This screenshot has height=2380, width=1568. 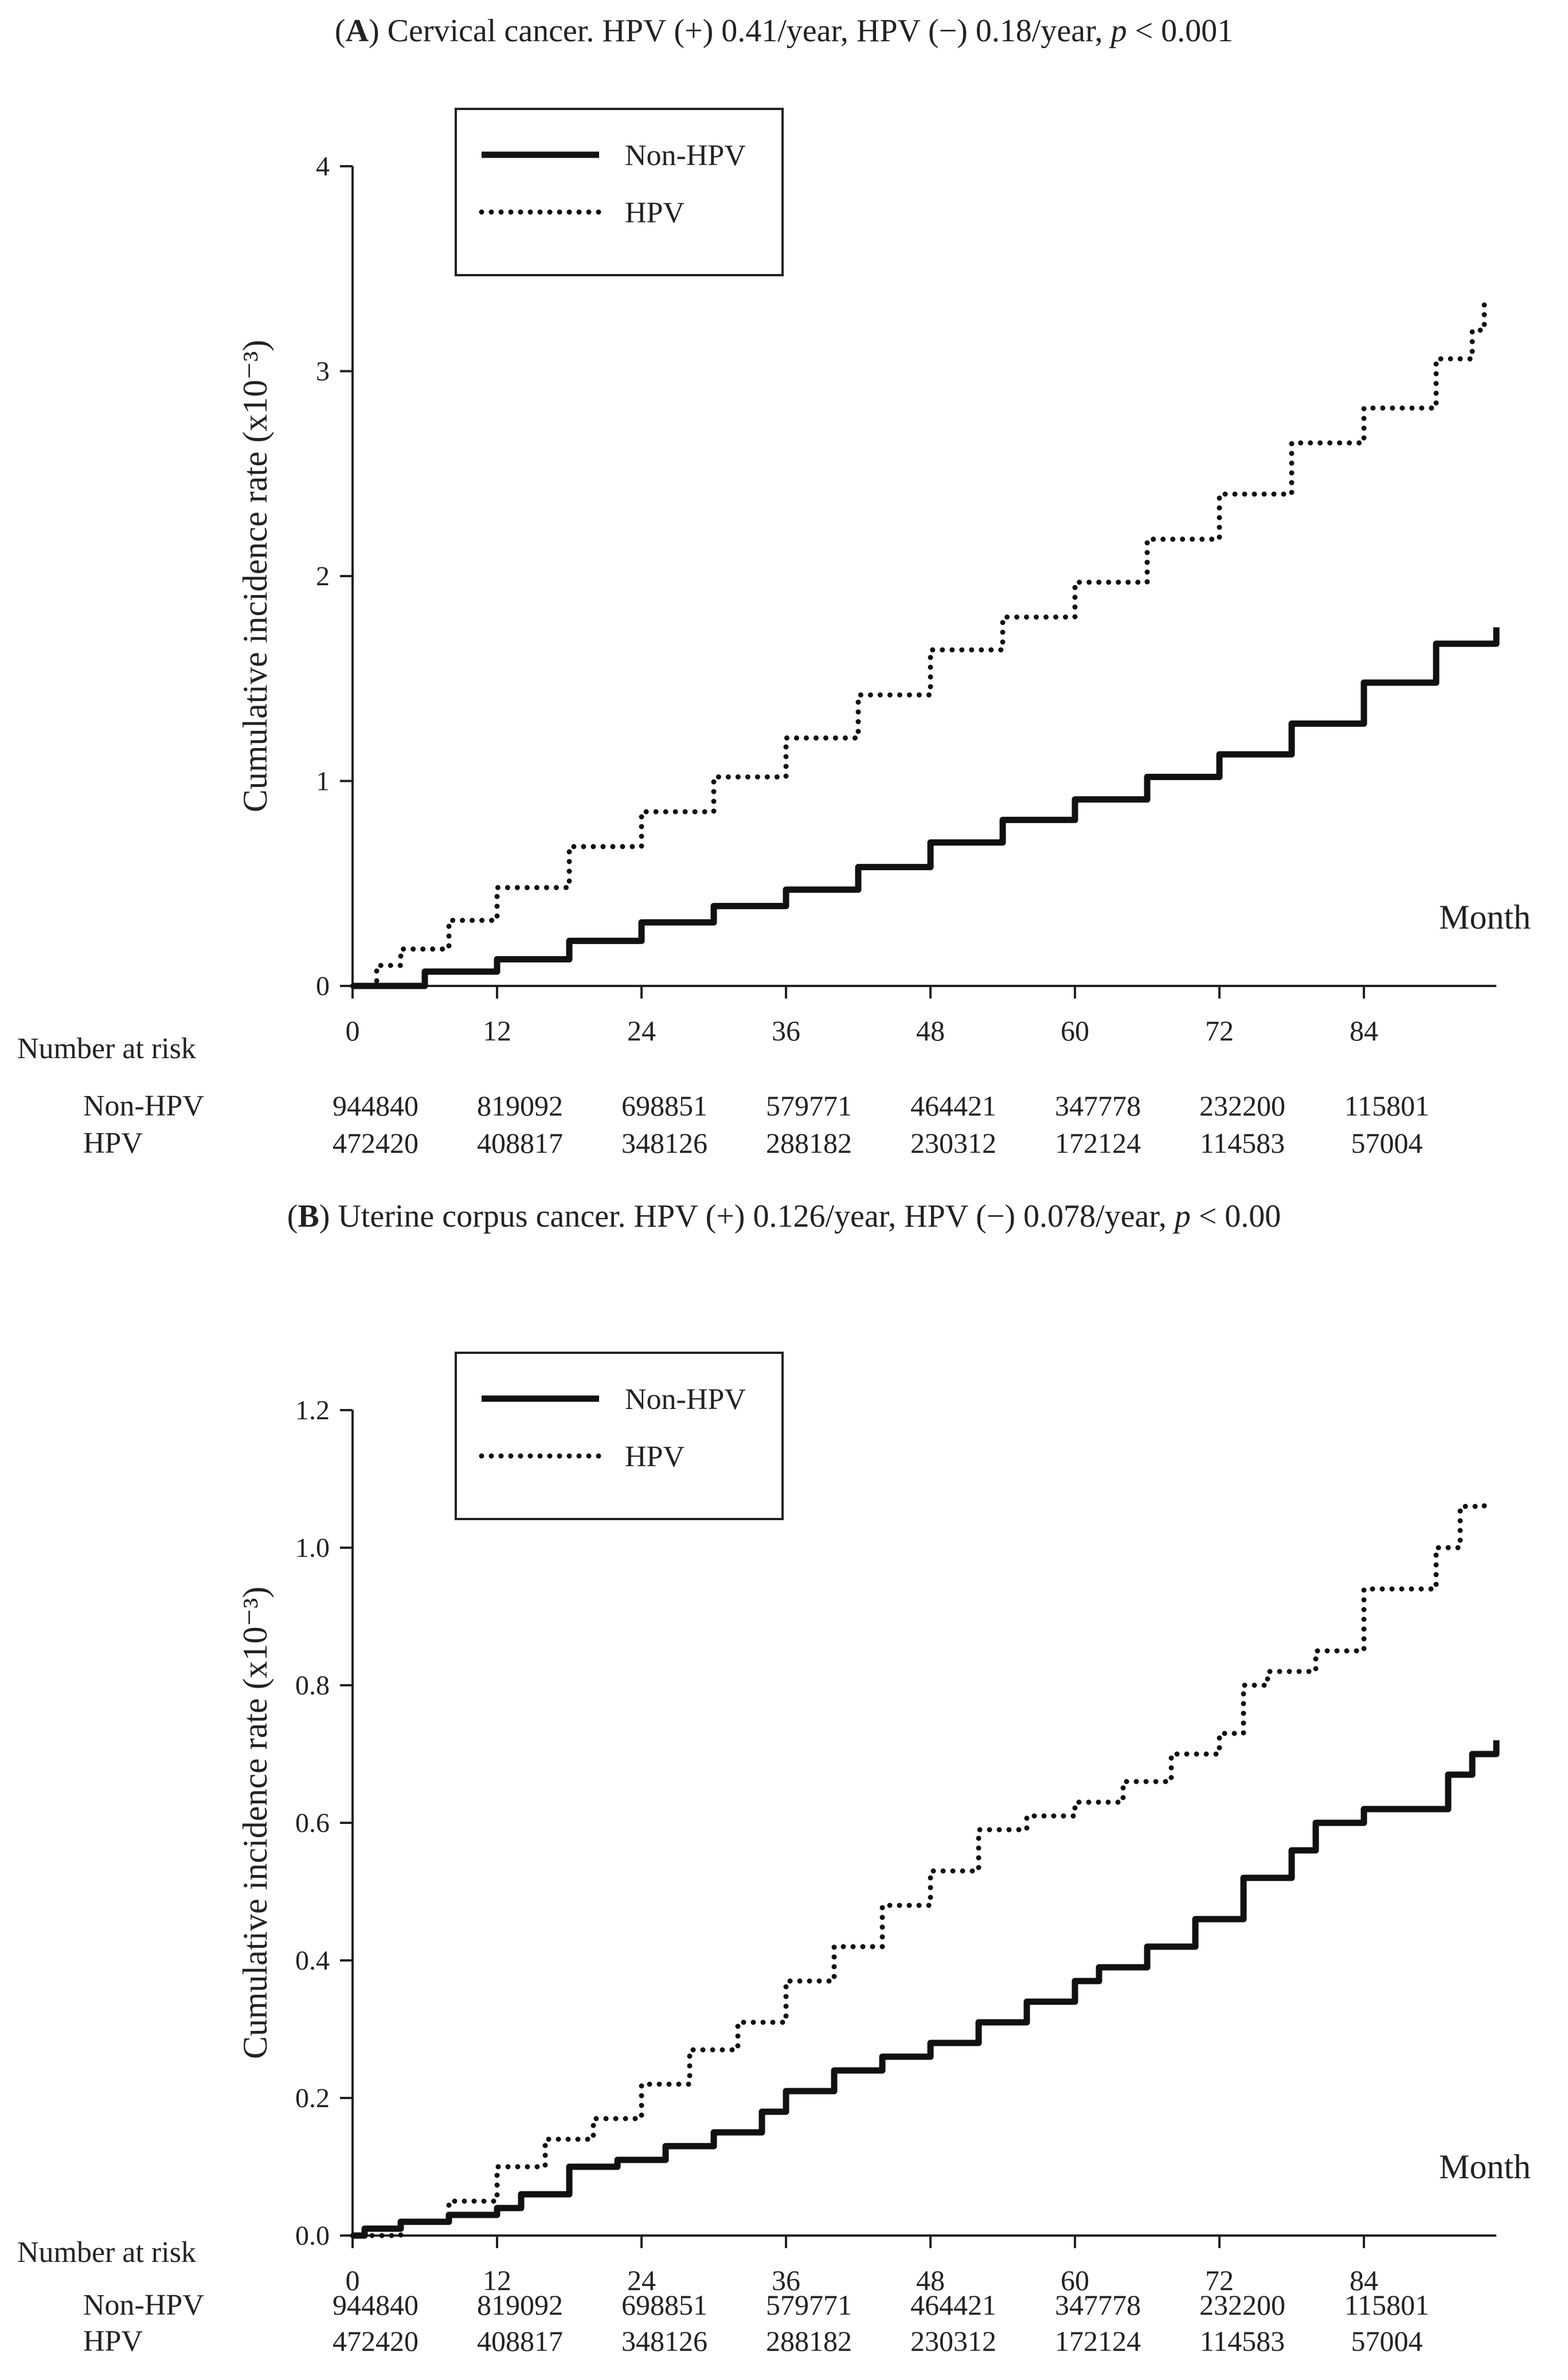 I want to click on panel-letter: A, so click(x=357, y=31).